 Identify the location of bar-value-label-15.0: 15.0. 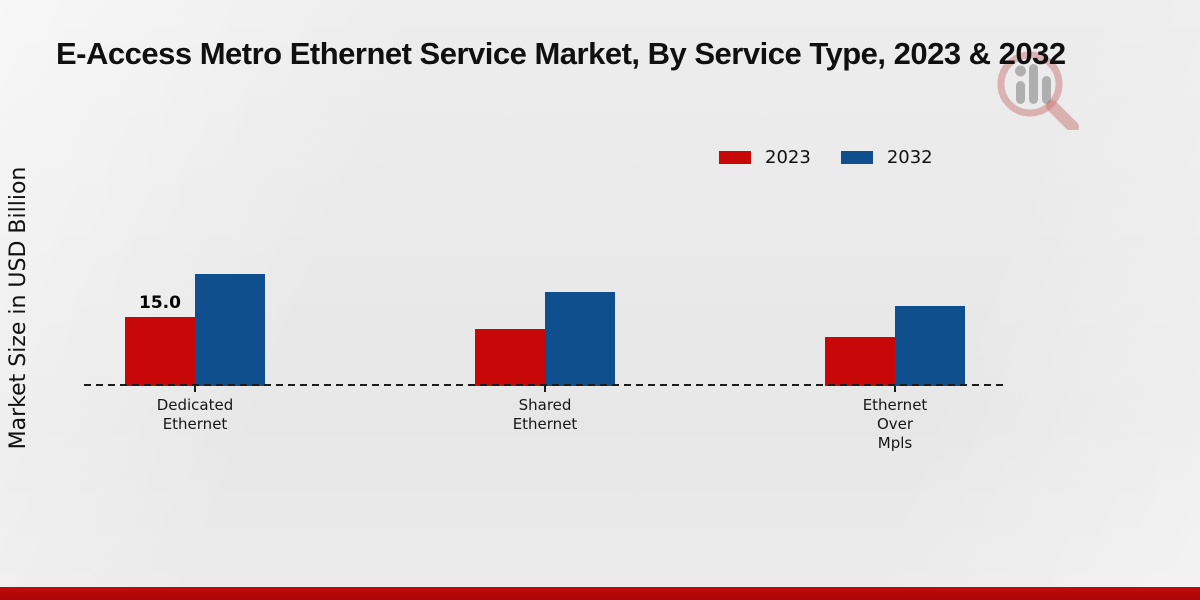
(160, 303).